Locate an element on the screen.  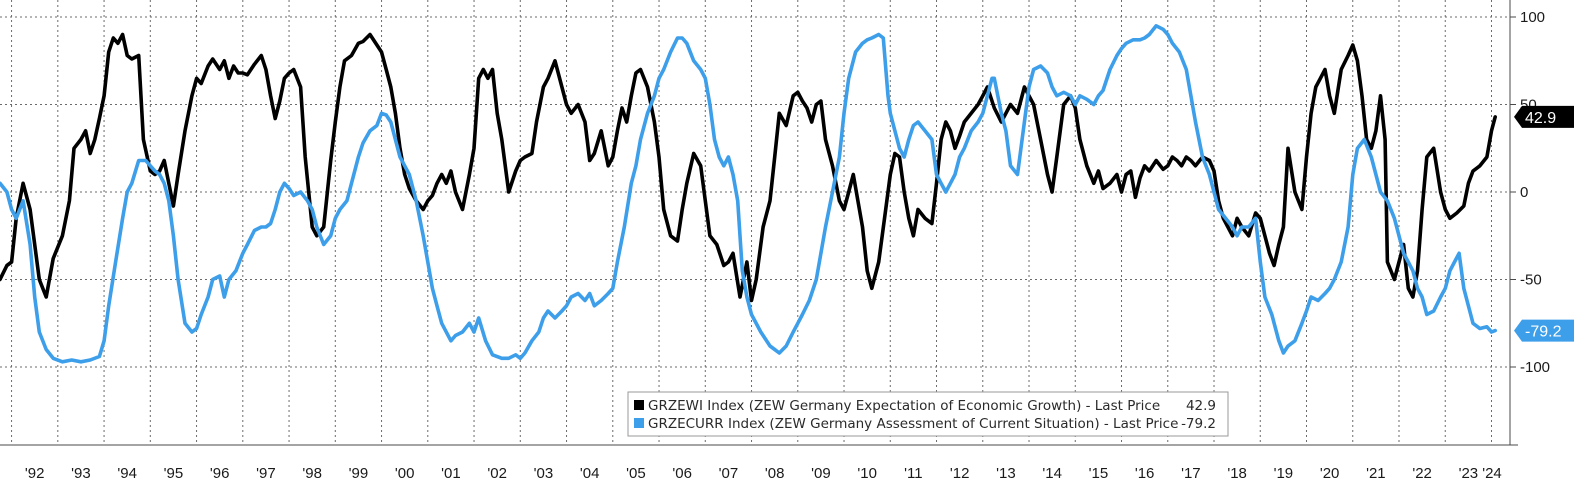
x-tick-label: '96 is located at coordinates (220, 473).